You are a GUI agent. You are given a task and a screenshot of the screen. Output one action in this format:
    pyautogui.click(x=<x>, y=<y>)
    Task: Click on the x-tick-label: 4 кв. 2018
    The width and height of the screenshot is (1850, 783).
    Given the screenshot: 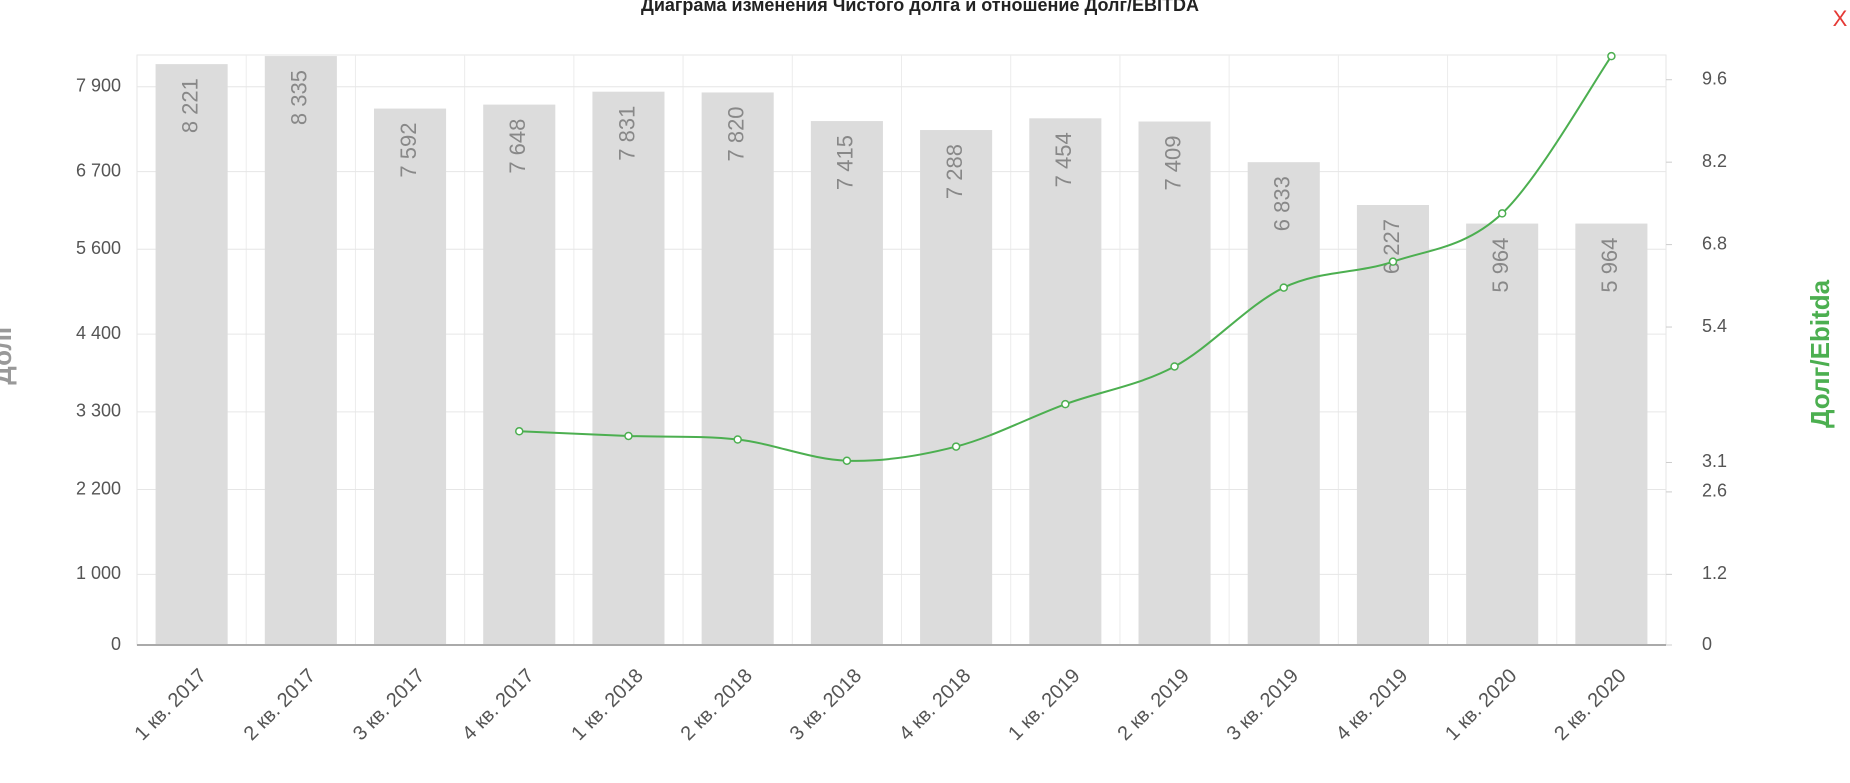 What is the action you would take?
    pyautogui.click(x=935, y=705)
    